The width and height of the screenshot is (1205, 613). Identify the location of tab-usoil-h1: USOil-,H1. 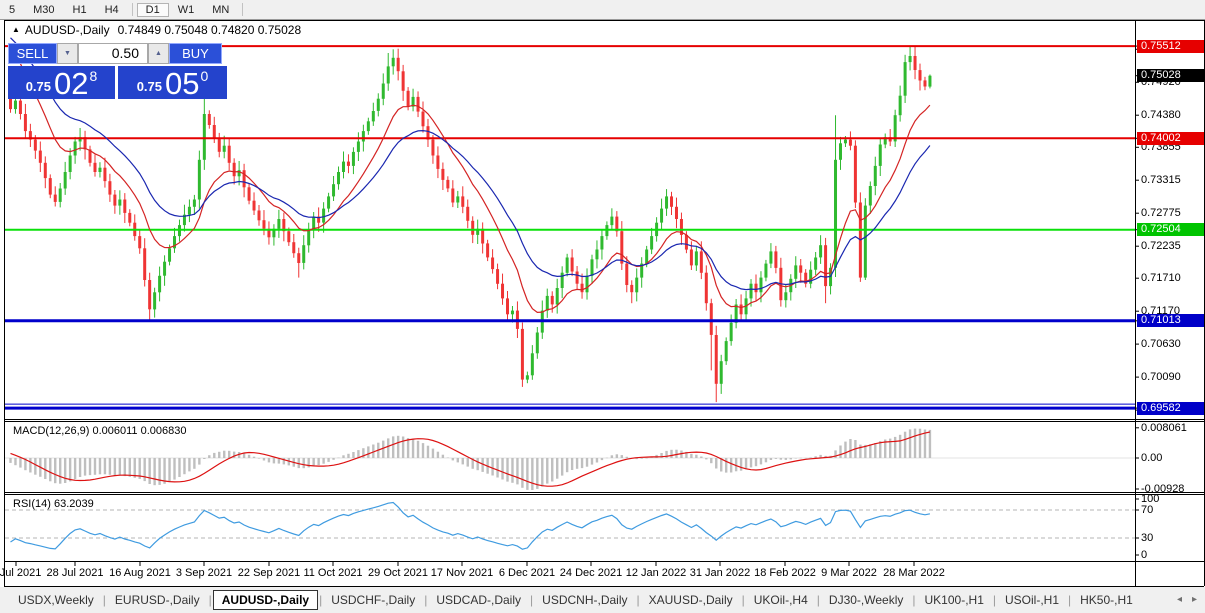
(1032, 600).